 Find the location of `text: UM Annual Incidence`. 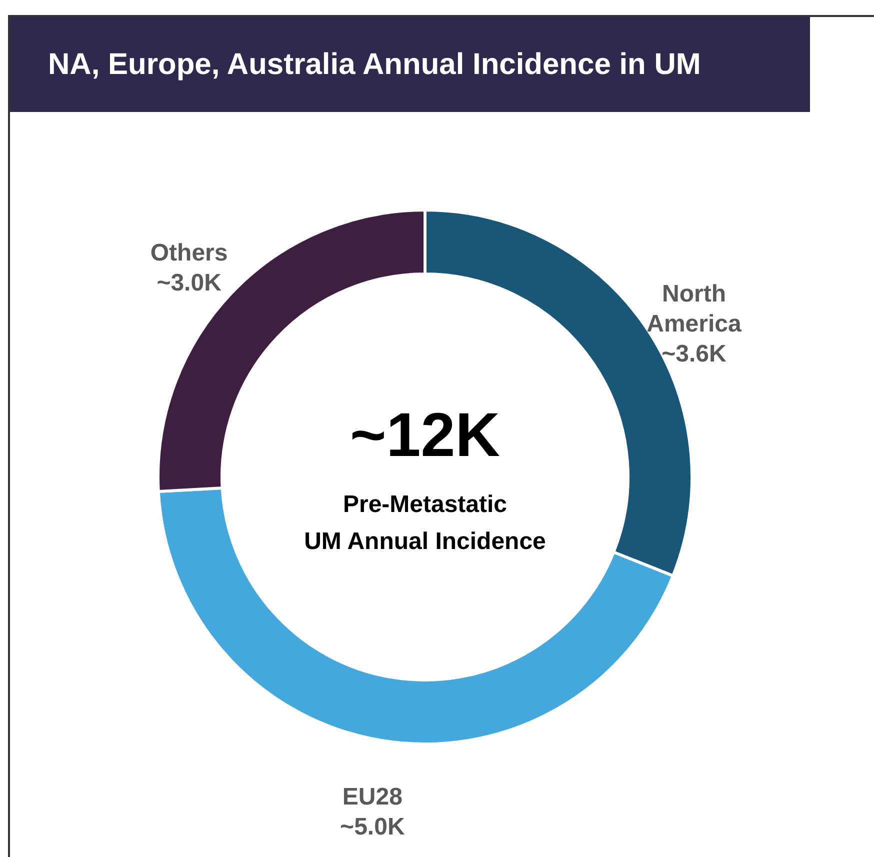

text: UM Annual Incidence is located at coordinates (425, 541).